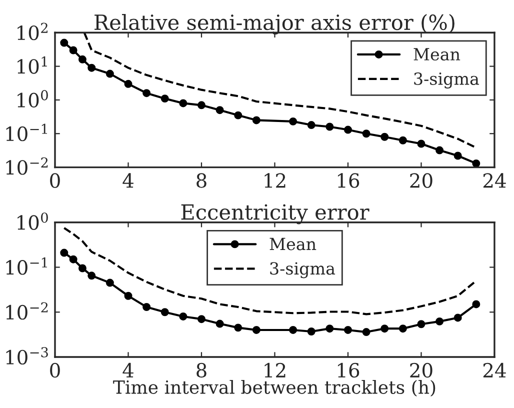 Image resolution: width=514 pixels, height=408 pixels. I want to click on y-tick-label: 10$^{−3}$, so click(27, 356).